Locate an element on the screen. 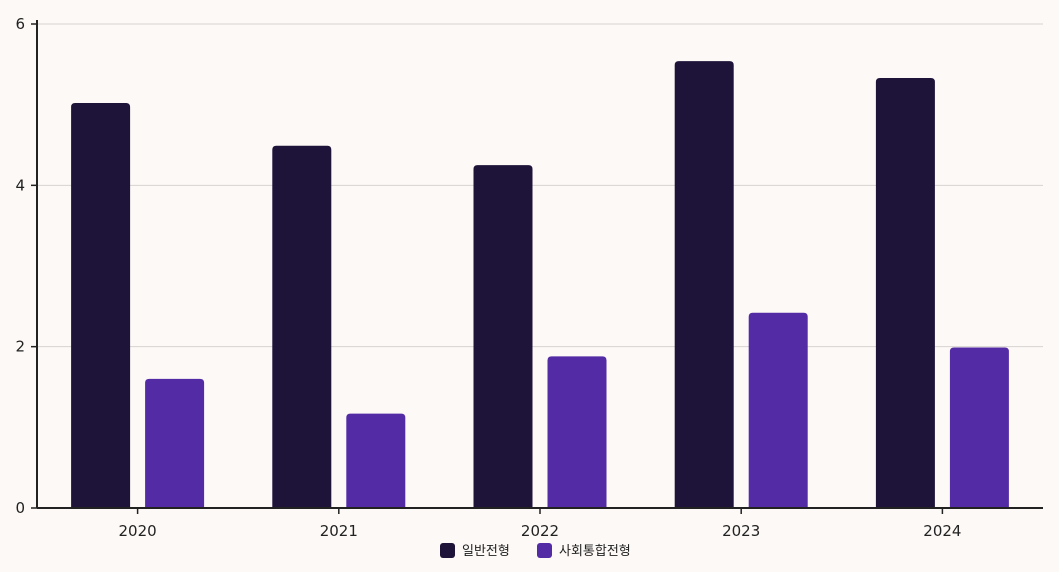 This screenshot has height=572, width=1059. legend-item-general: 일반전형 is located at coordinates (475, 551).